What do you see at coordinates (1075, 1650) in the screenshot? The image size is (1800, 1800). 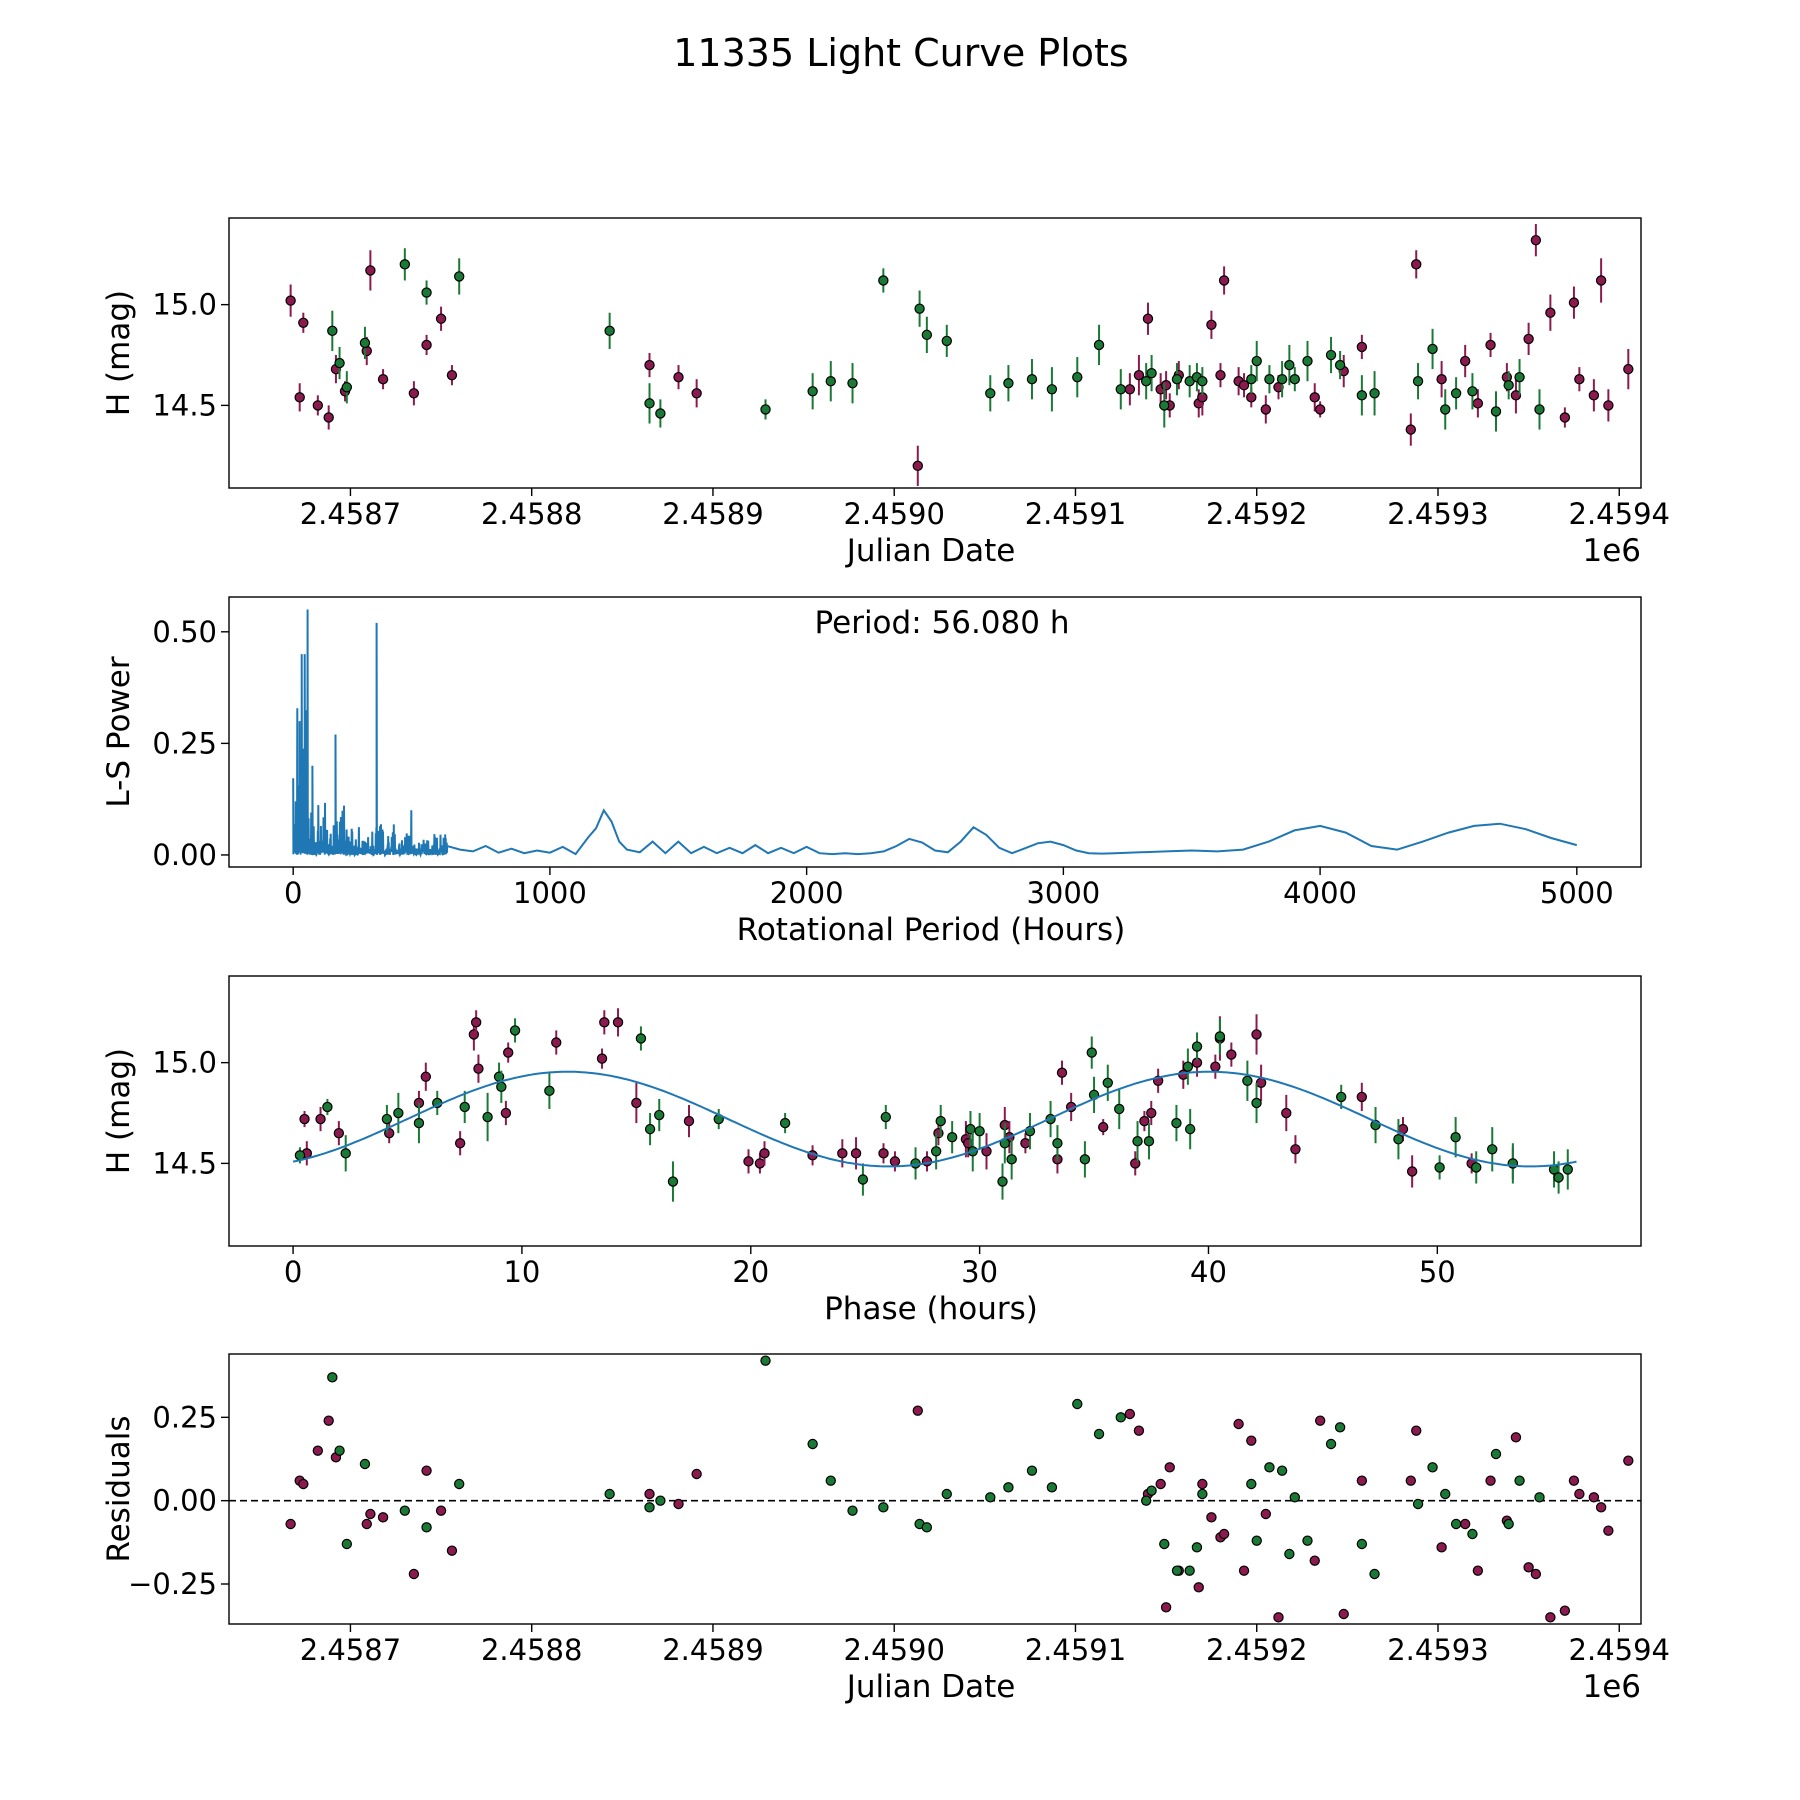 I see `x-tick-label: 2.4591` at bounding box center [1075, 1650].